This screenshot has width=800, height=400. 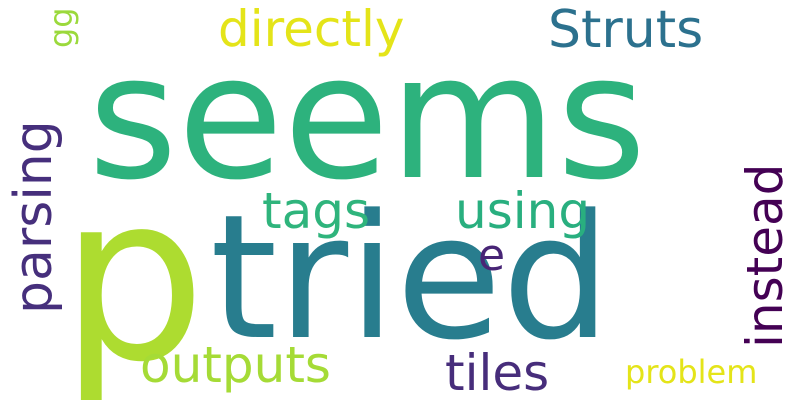 What do you see at coordinates (691, 372) in the screenshot?
I see `word-problem: problem` at bounding box center [691, 372].